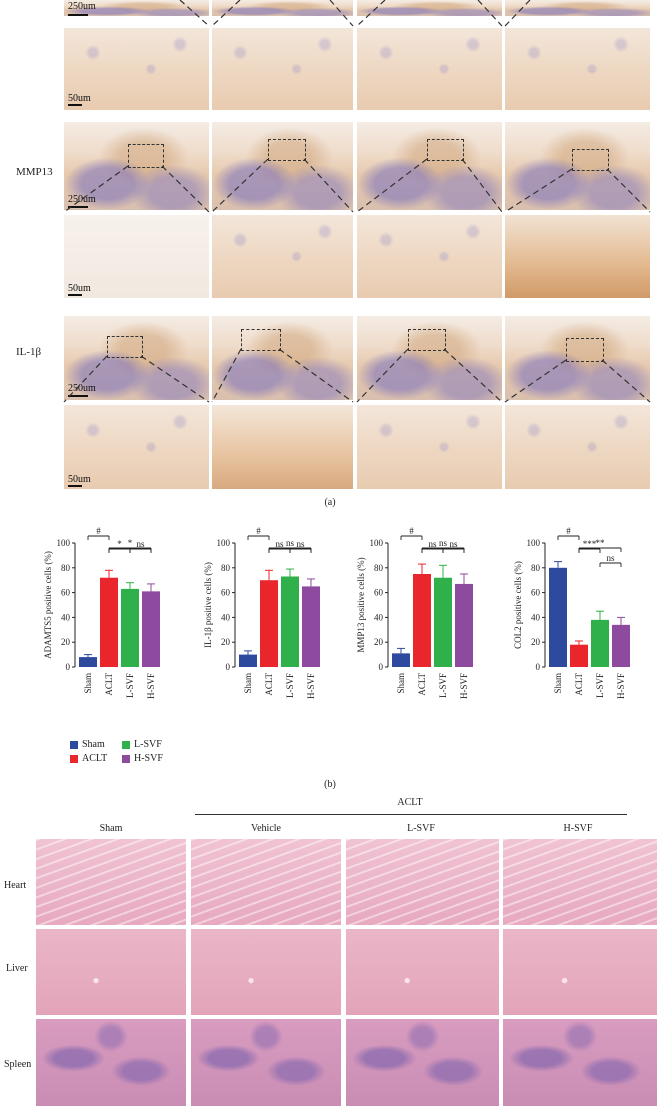 Image resolution: width=659 pixels, height=1106 pixels. Describe the element at coordinates (29, 352) in the screenshot. I see `row-label-il1b: IL-1β` at that location.